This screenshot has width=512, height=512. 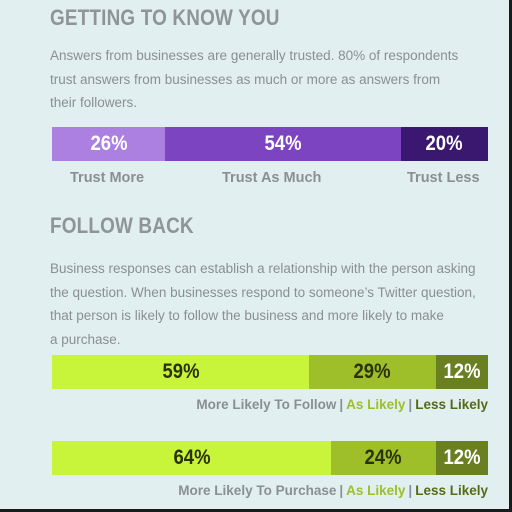 What do you see at coordinates (85, 339) in the screenshot?
I see `section2-body-line: a purchase.` at bounding box center [85, 339].